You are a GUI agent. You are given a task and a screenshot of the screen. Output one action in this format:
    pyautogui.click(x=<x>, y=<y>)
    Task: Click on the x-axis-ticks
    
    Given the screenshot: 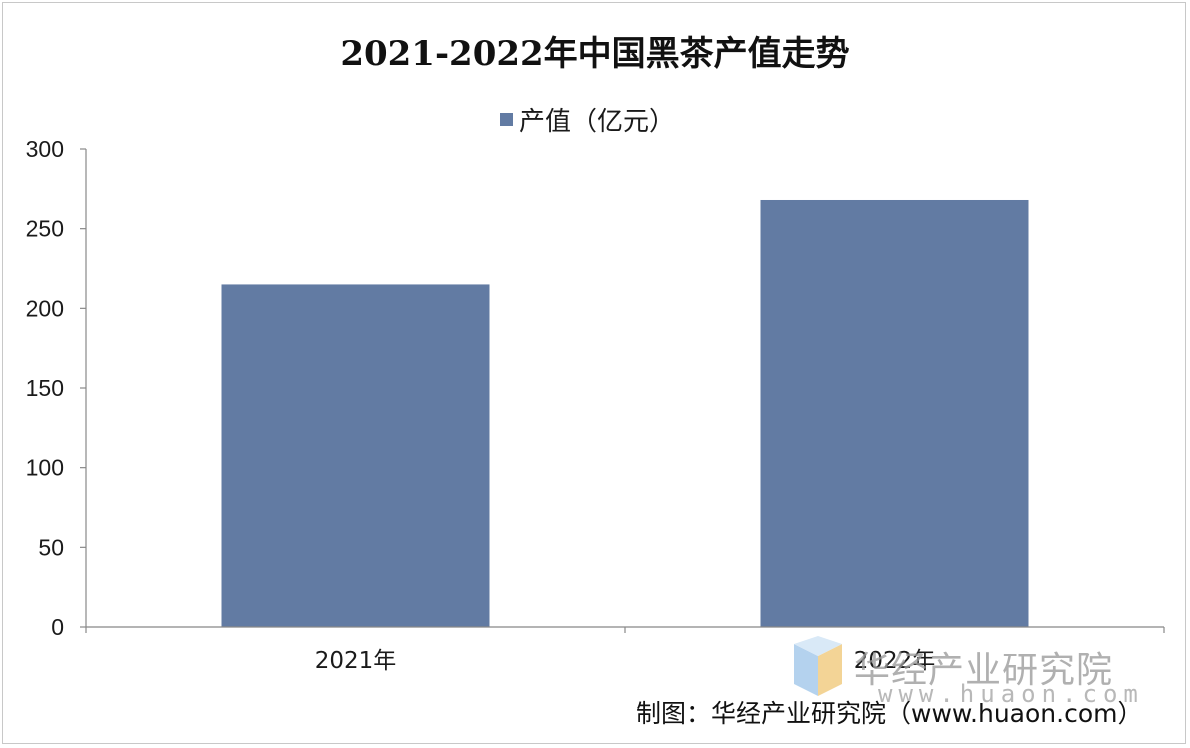 What is the action you would take?
    pyautogui.click(x=625, y=630)
    